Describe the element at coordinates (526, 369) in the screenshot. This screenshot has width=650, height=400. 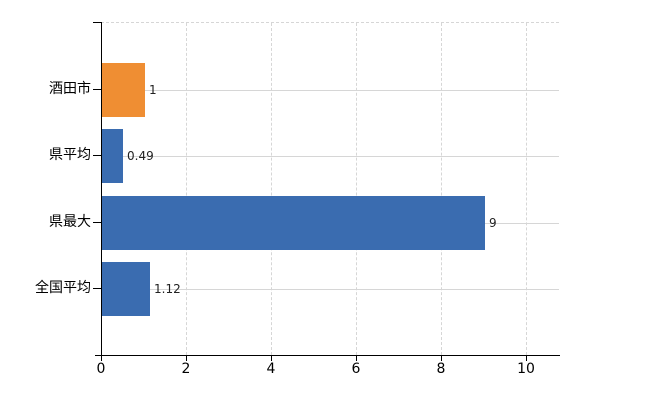
I see `x-tick-label: 10` at that location.